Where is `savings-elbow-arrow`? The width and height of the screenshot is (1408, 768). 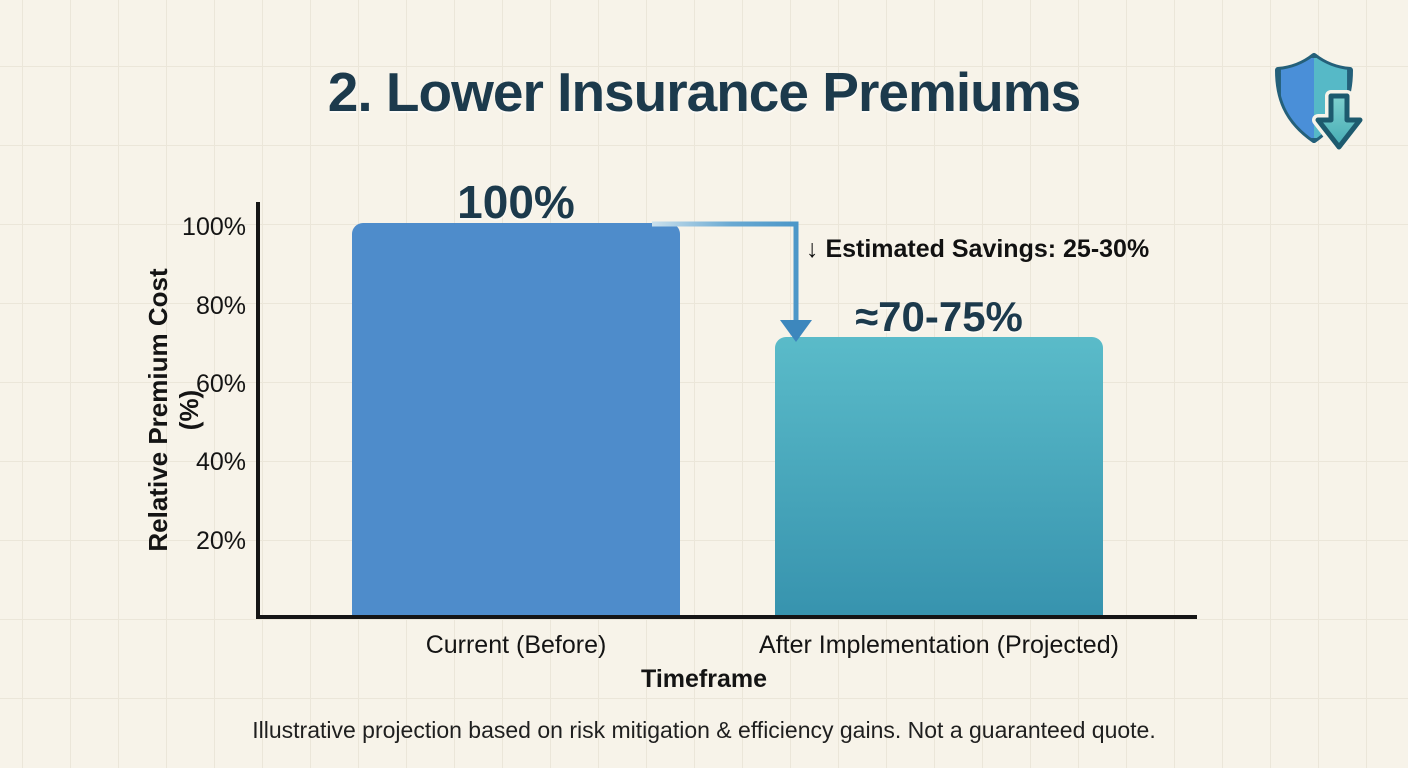
savings-elbow-arrow is located at coordinates (732, 281).